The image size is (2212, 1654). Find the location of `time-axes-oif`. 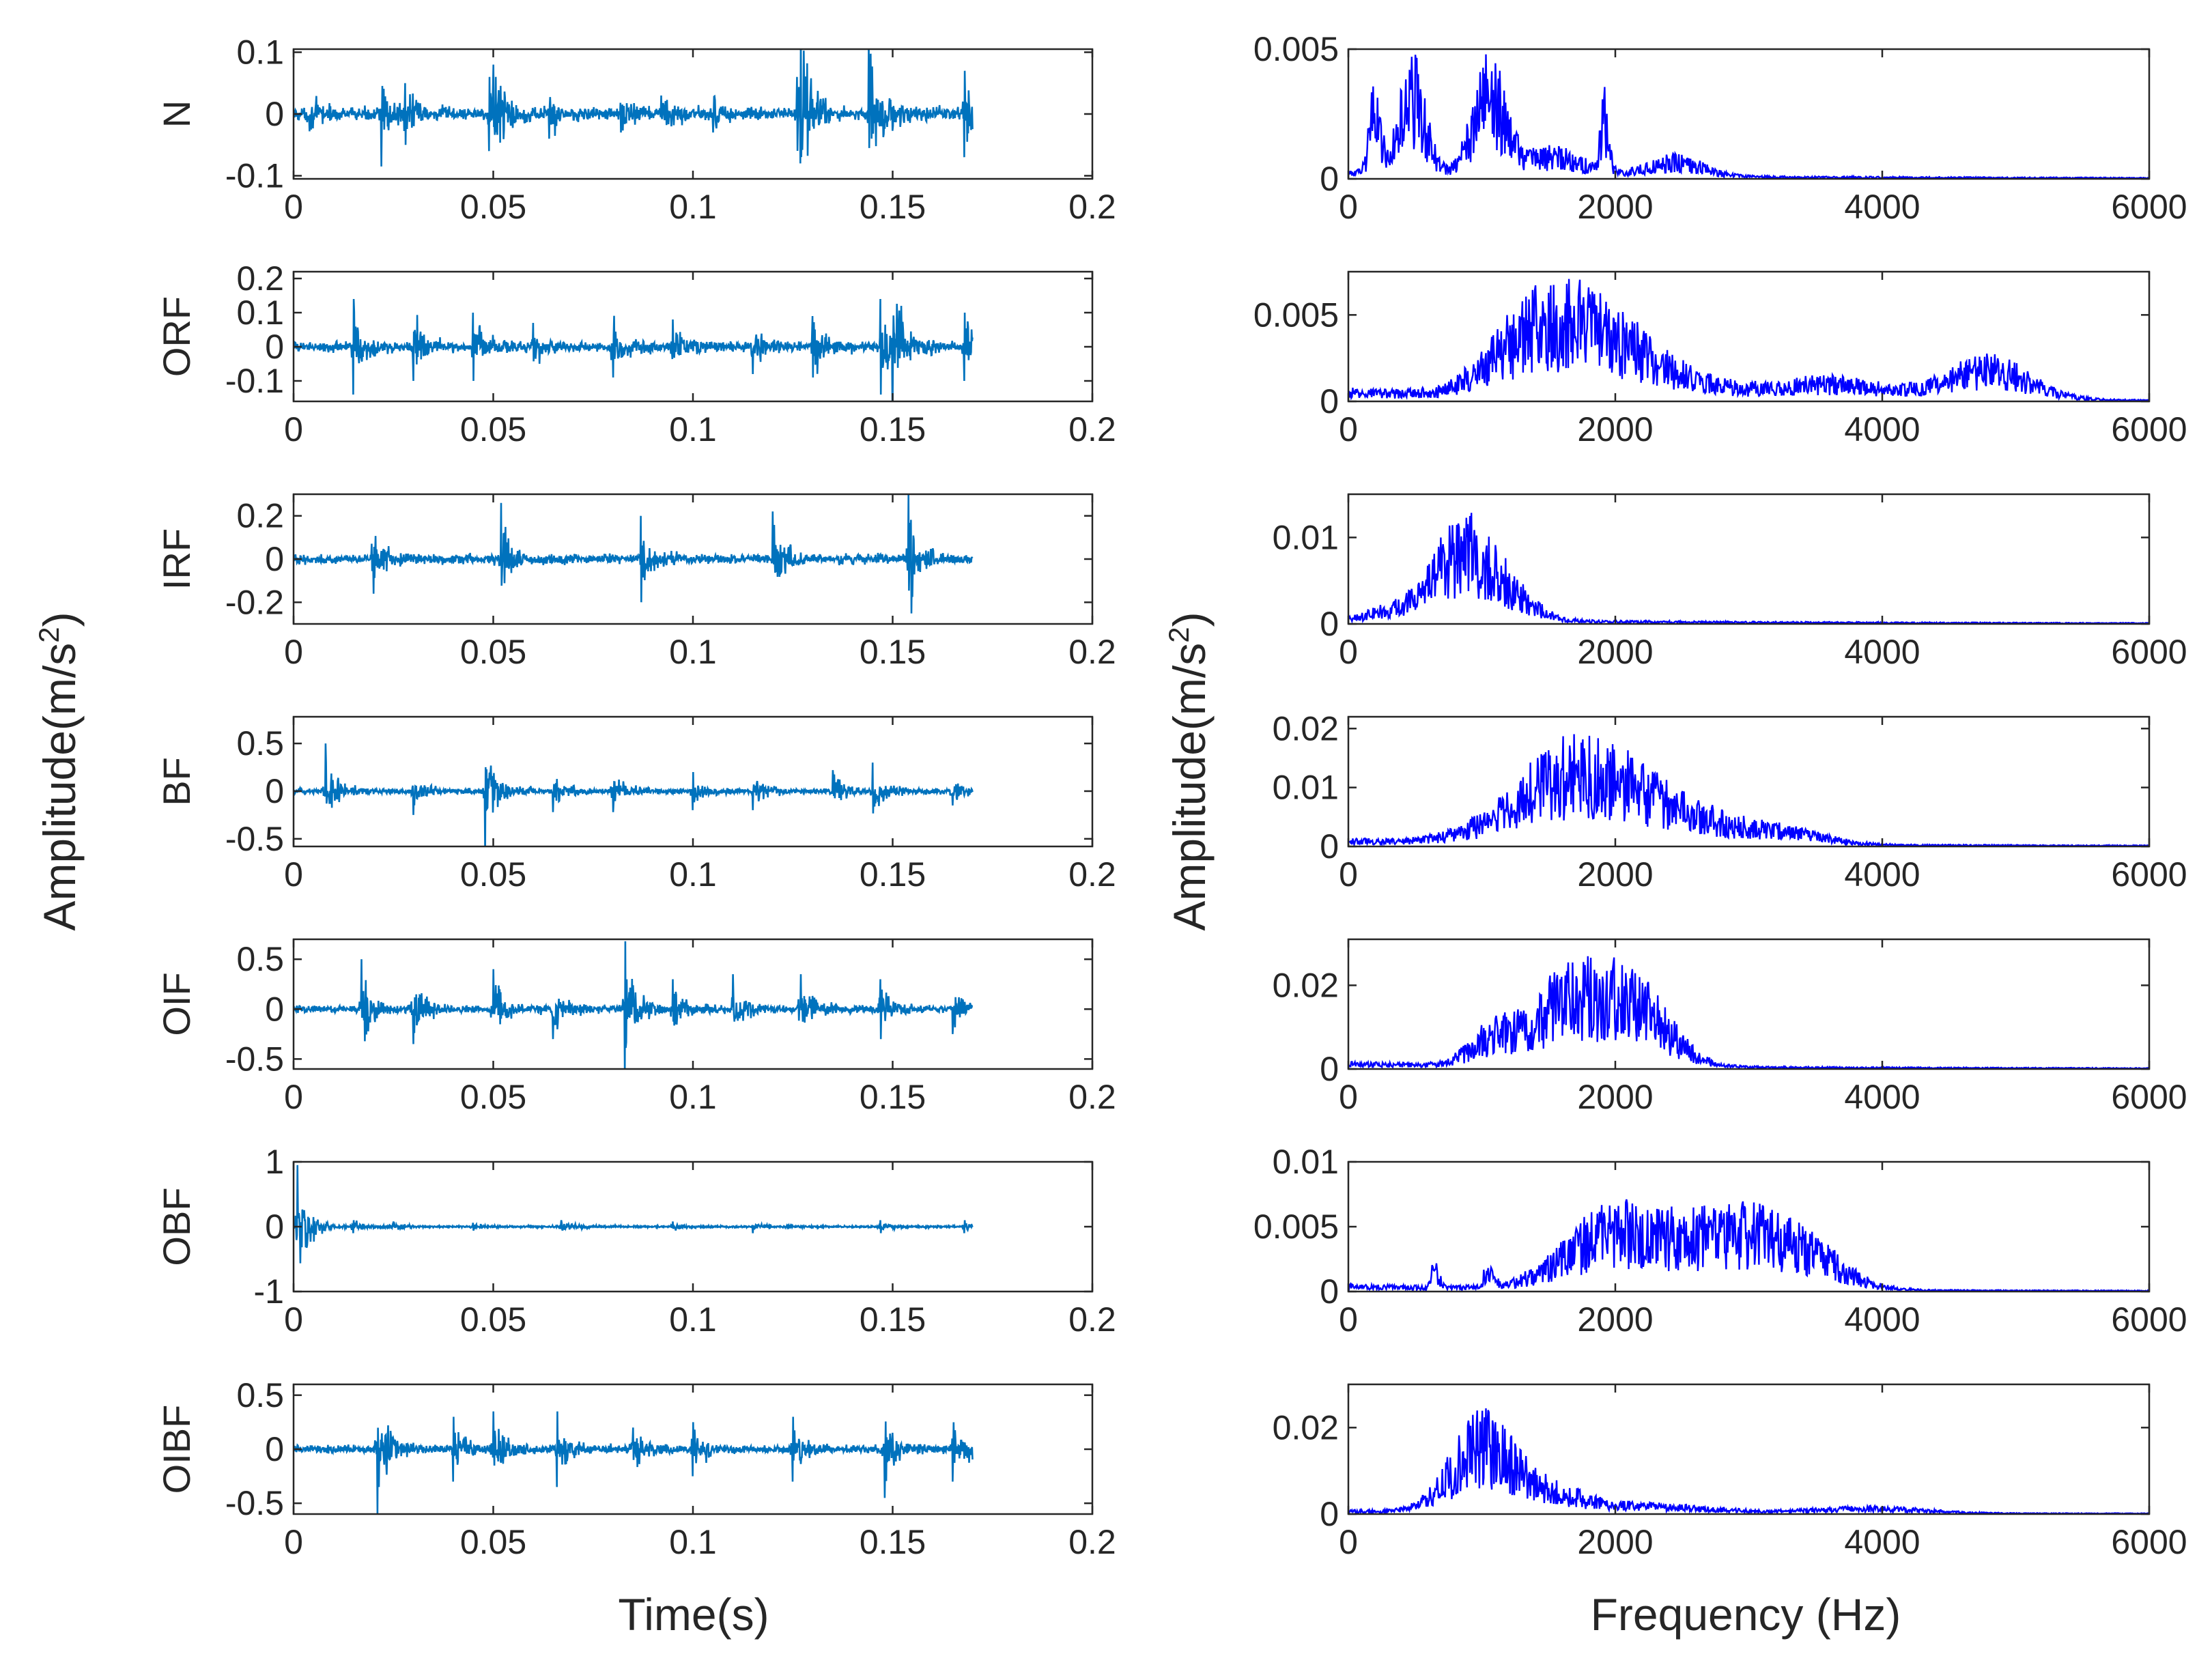

time-axes-oif is located at coordinates (693, 1004).